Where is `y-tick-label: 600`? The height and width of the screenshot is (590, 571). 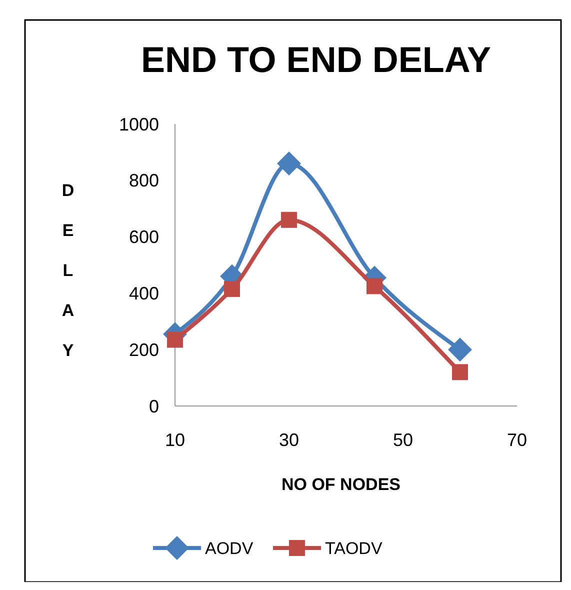 y-tick-label: 600 is located at coordinates (143, 237).